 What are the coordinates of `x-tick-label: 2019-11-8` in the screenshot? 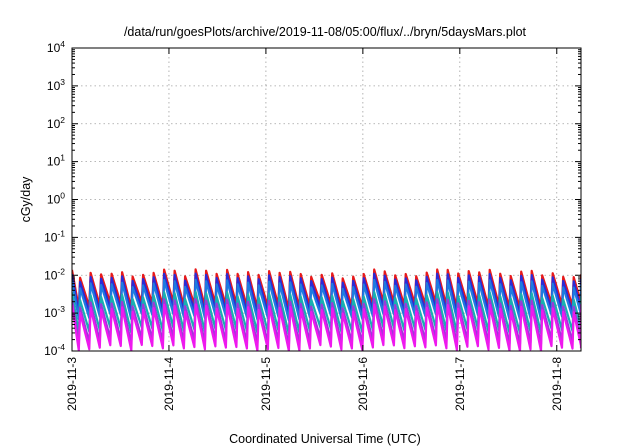 It's located at (557, 384).